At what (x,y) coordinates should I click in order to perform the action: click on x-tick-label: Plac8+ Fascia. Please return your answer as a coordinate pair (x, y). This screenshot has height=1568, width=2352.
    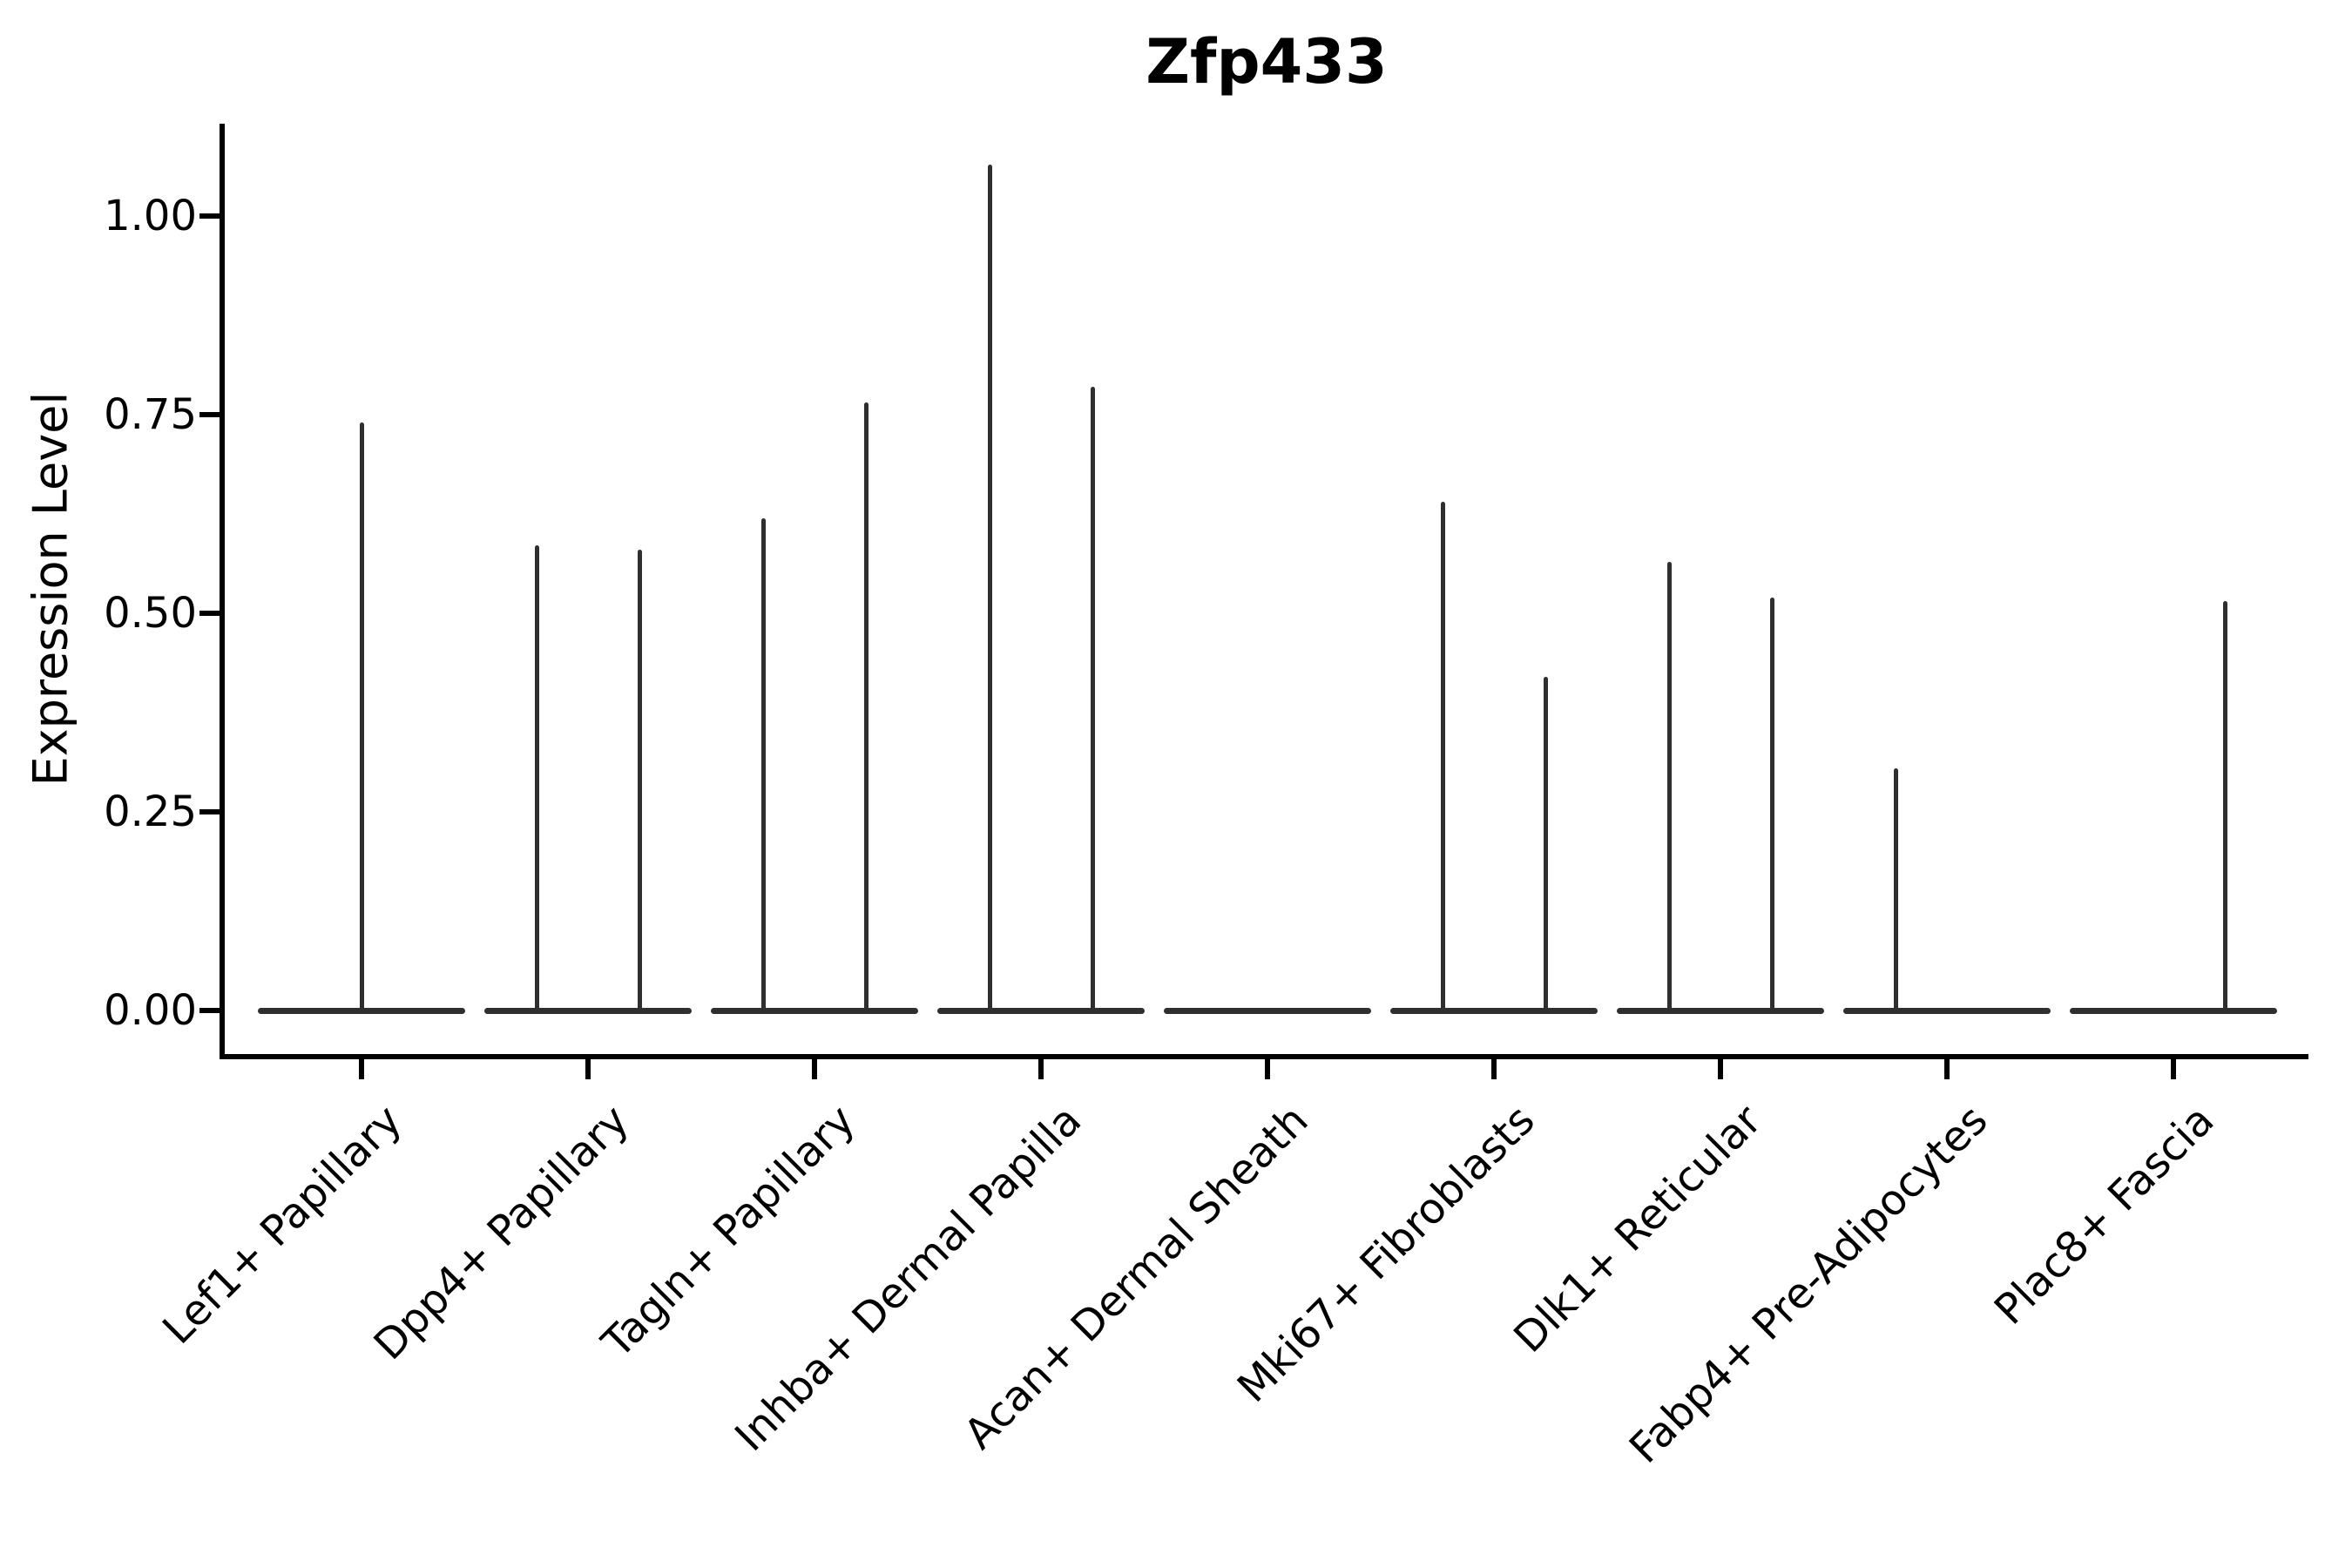
    Looking at the image, I should click on (2104, 1215).